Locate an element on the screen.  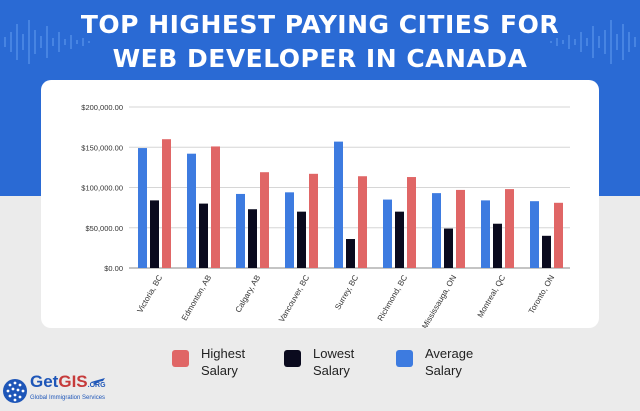
legend-item-highest: Highest Salary is located at coordinates (219, 365).